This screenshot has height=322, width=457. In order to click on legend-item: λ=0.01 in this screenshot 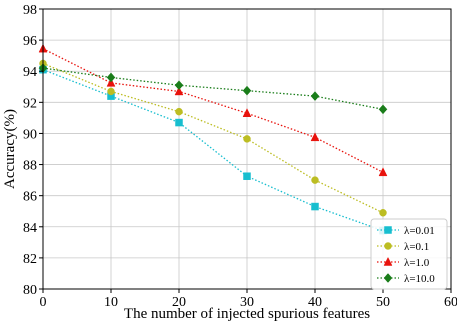, I will do `click(406, 231)`.